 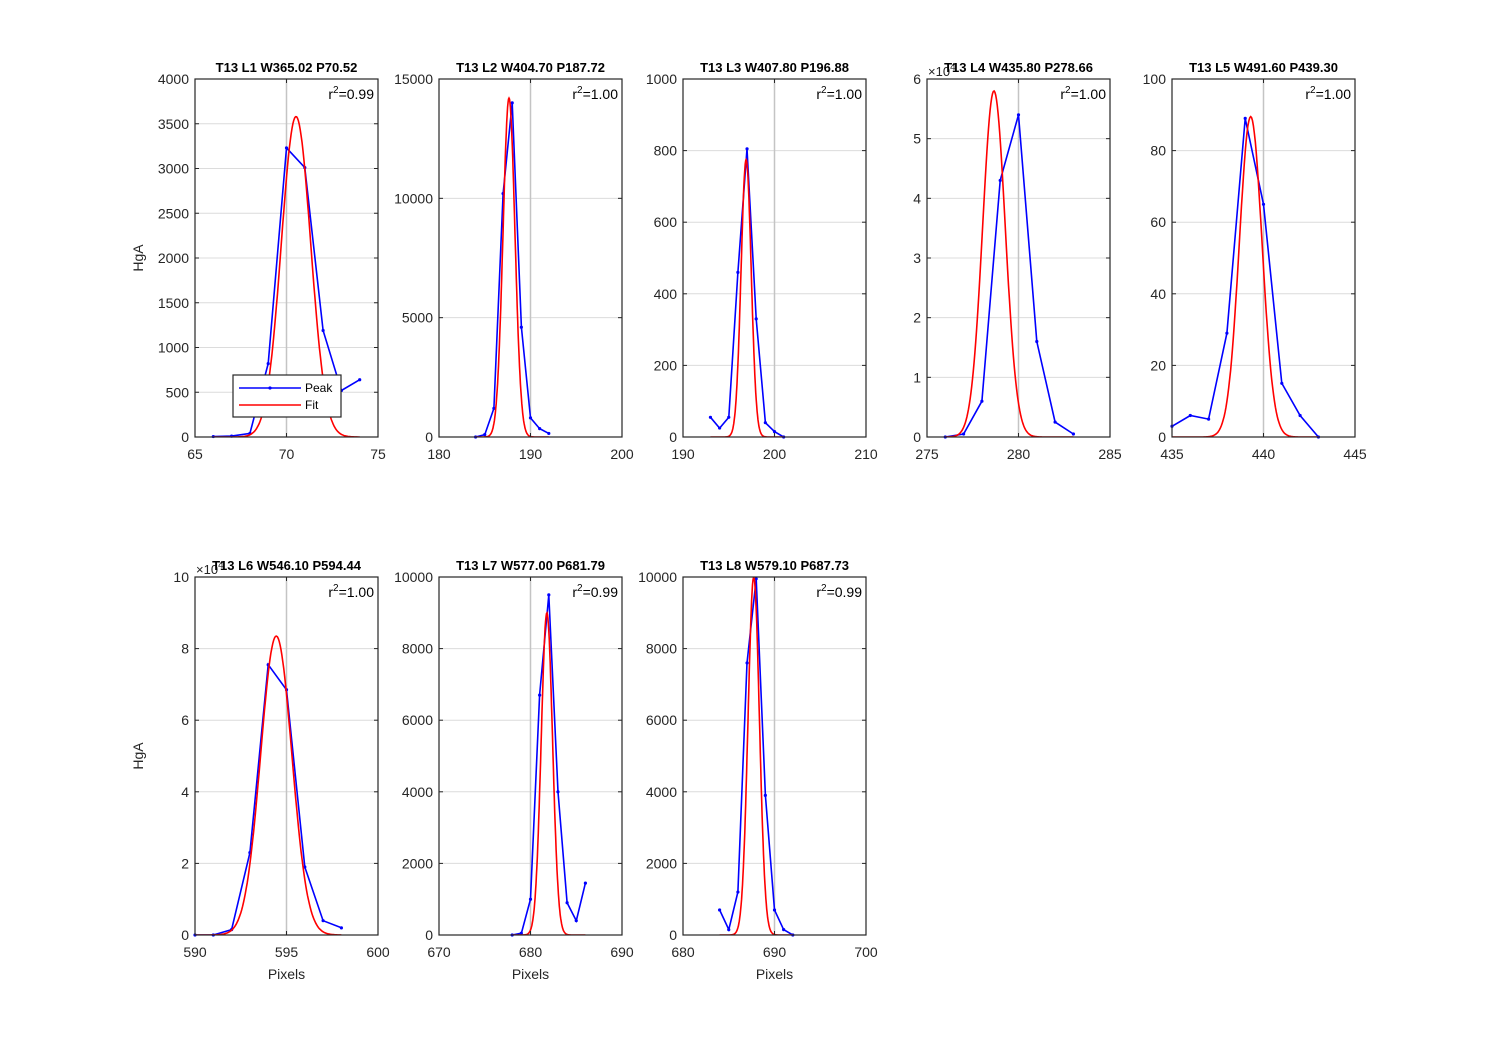 I want to click on y-tick-label: 60, so click(x=1158, y=222).